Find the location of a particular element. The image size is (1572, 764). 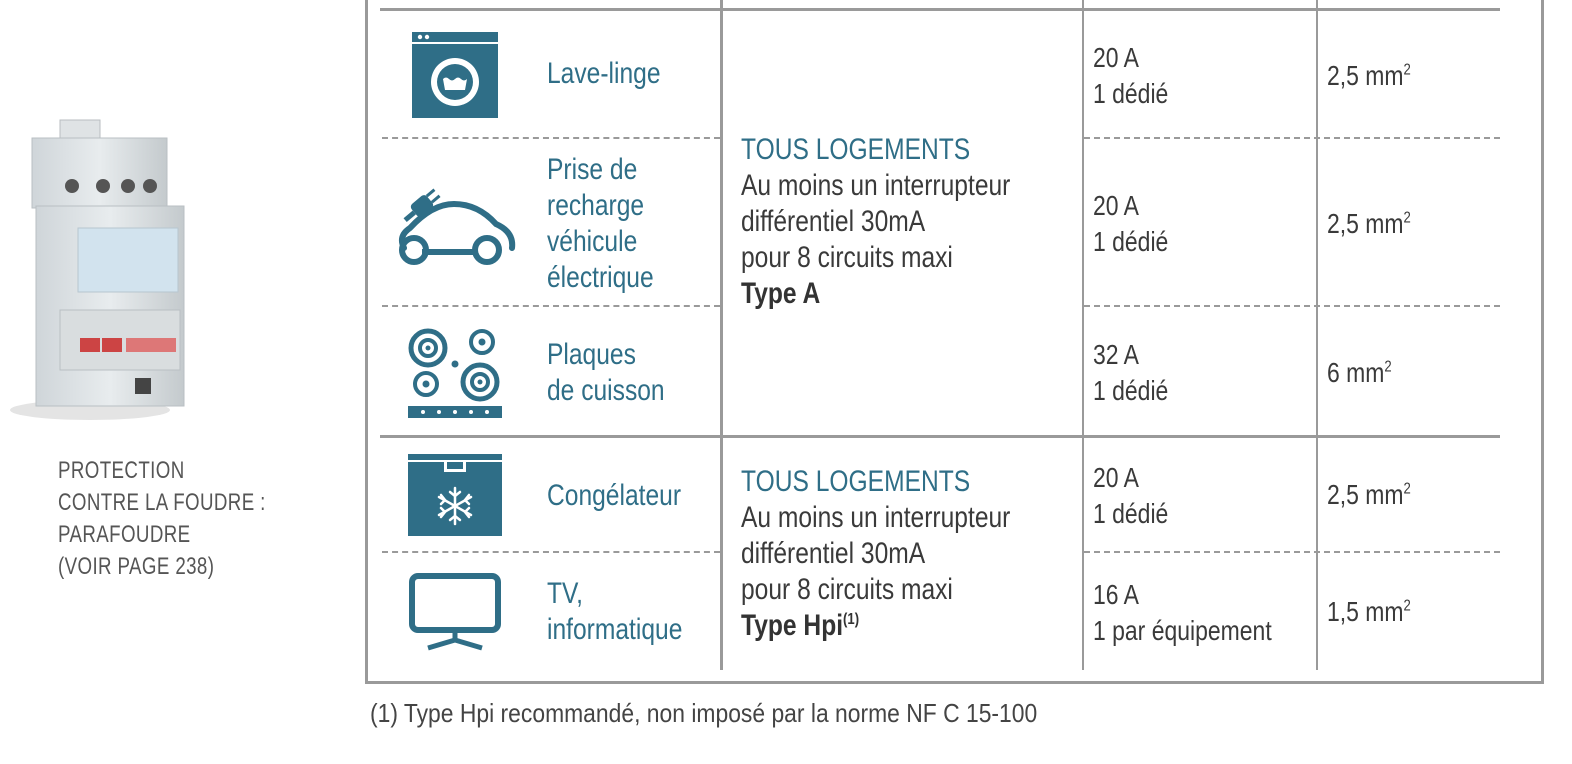

label-line: de cuisson is located at coordinates (606, 390).